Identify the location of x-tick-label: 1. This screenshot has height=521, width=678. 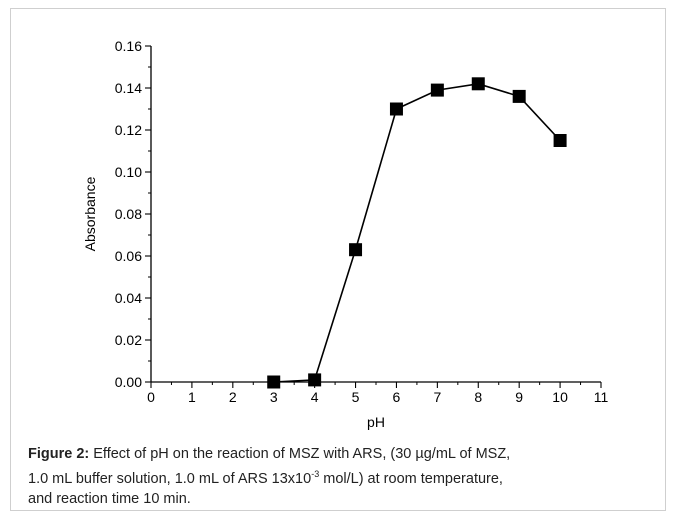
(192, 397).